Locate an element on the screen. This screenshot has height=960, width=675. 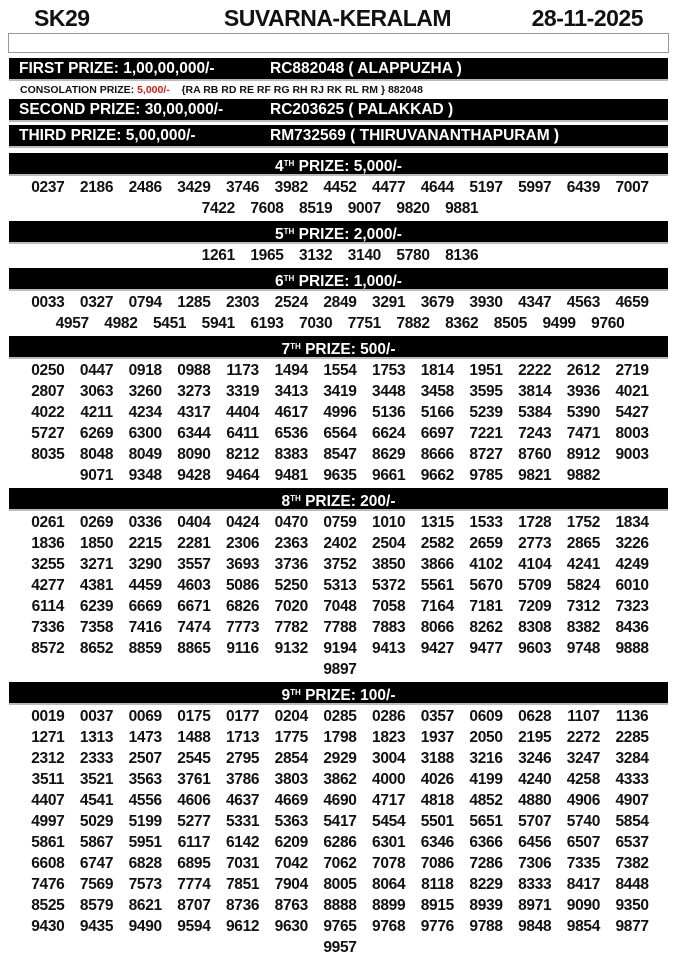
winning-number: 5086 is located at coordinates (242, 585).